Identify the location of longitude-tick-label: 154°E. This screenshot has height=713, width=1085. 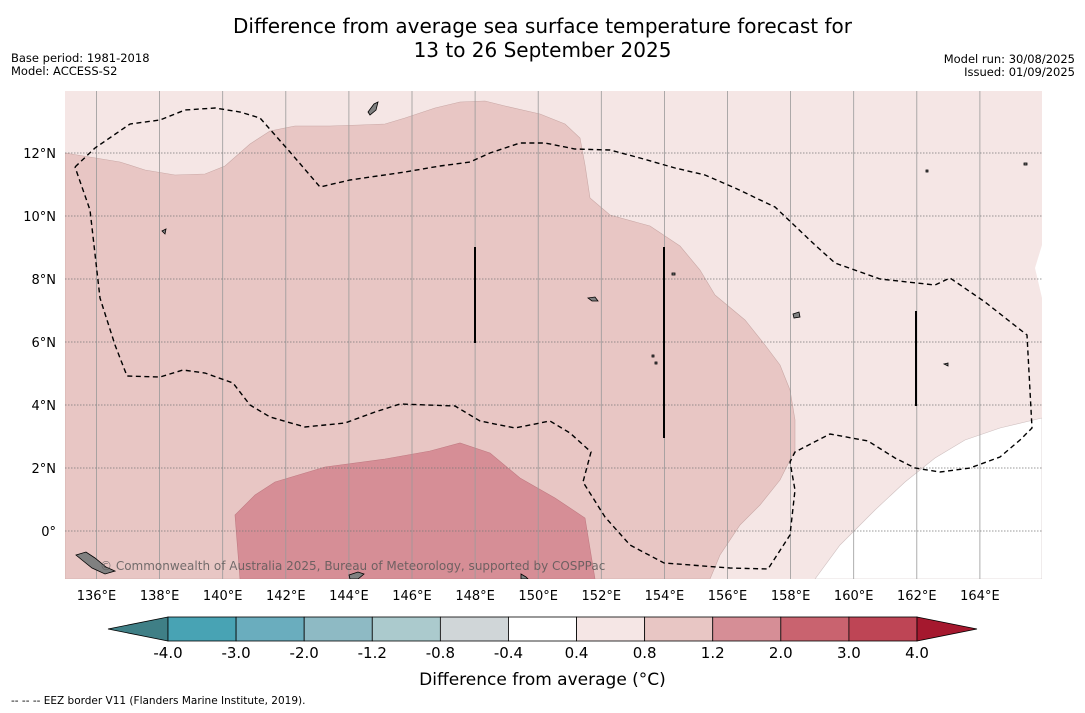
(665, 596).